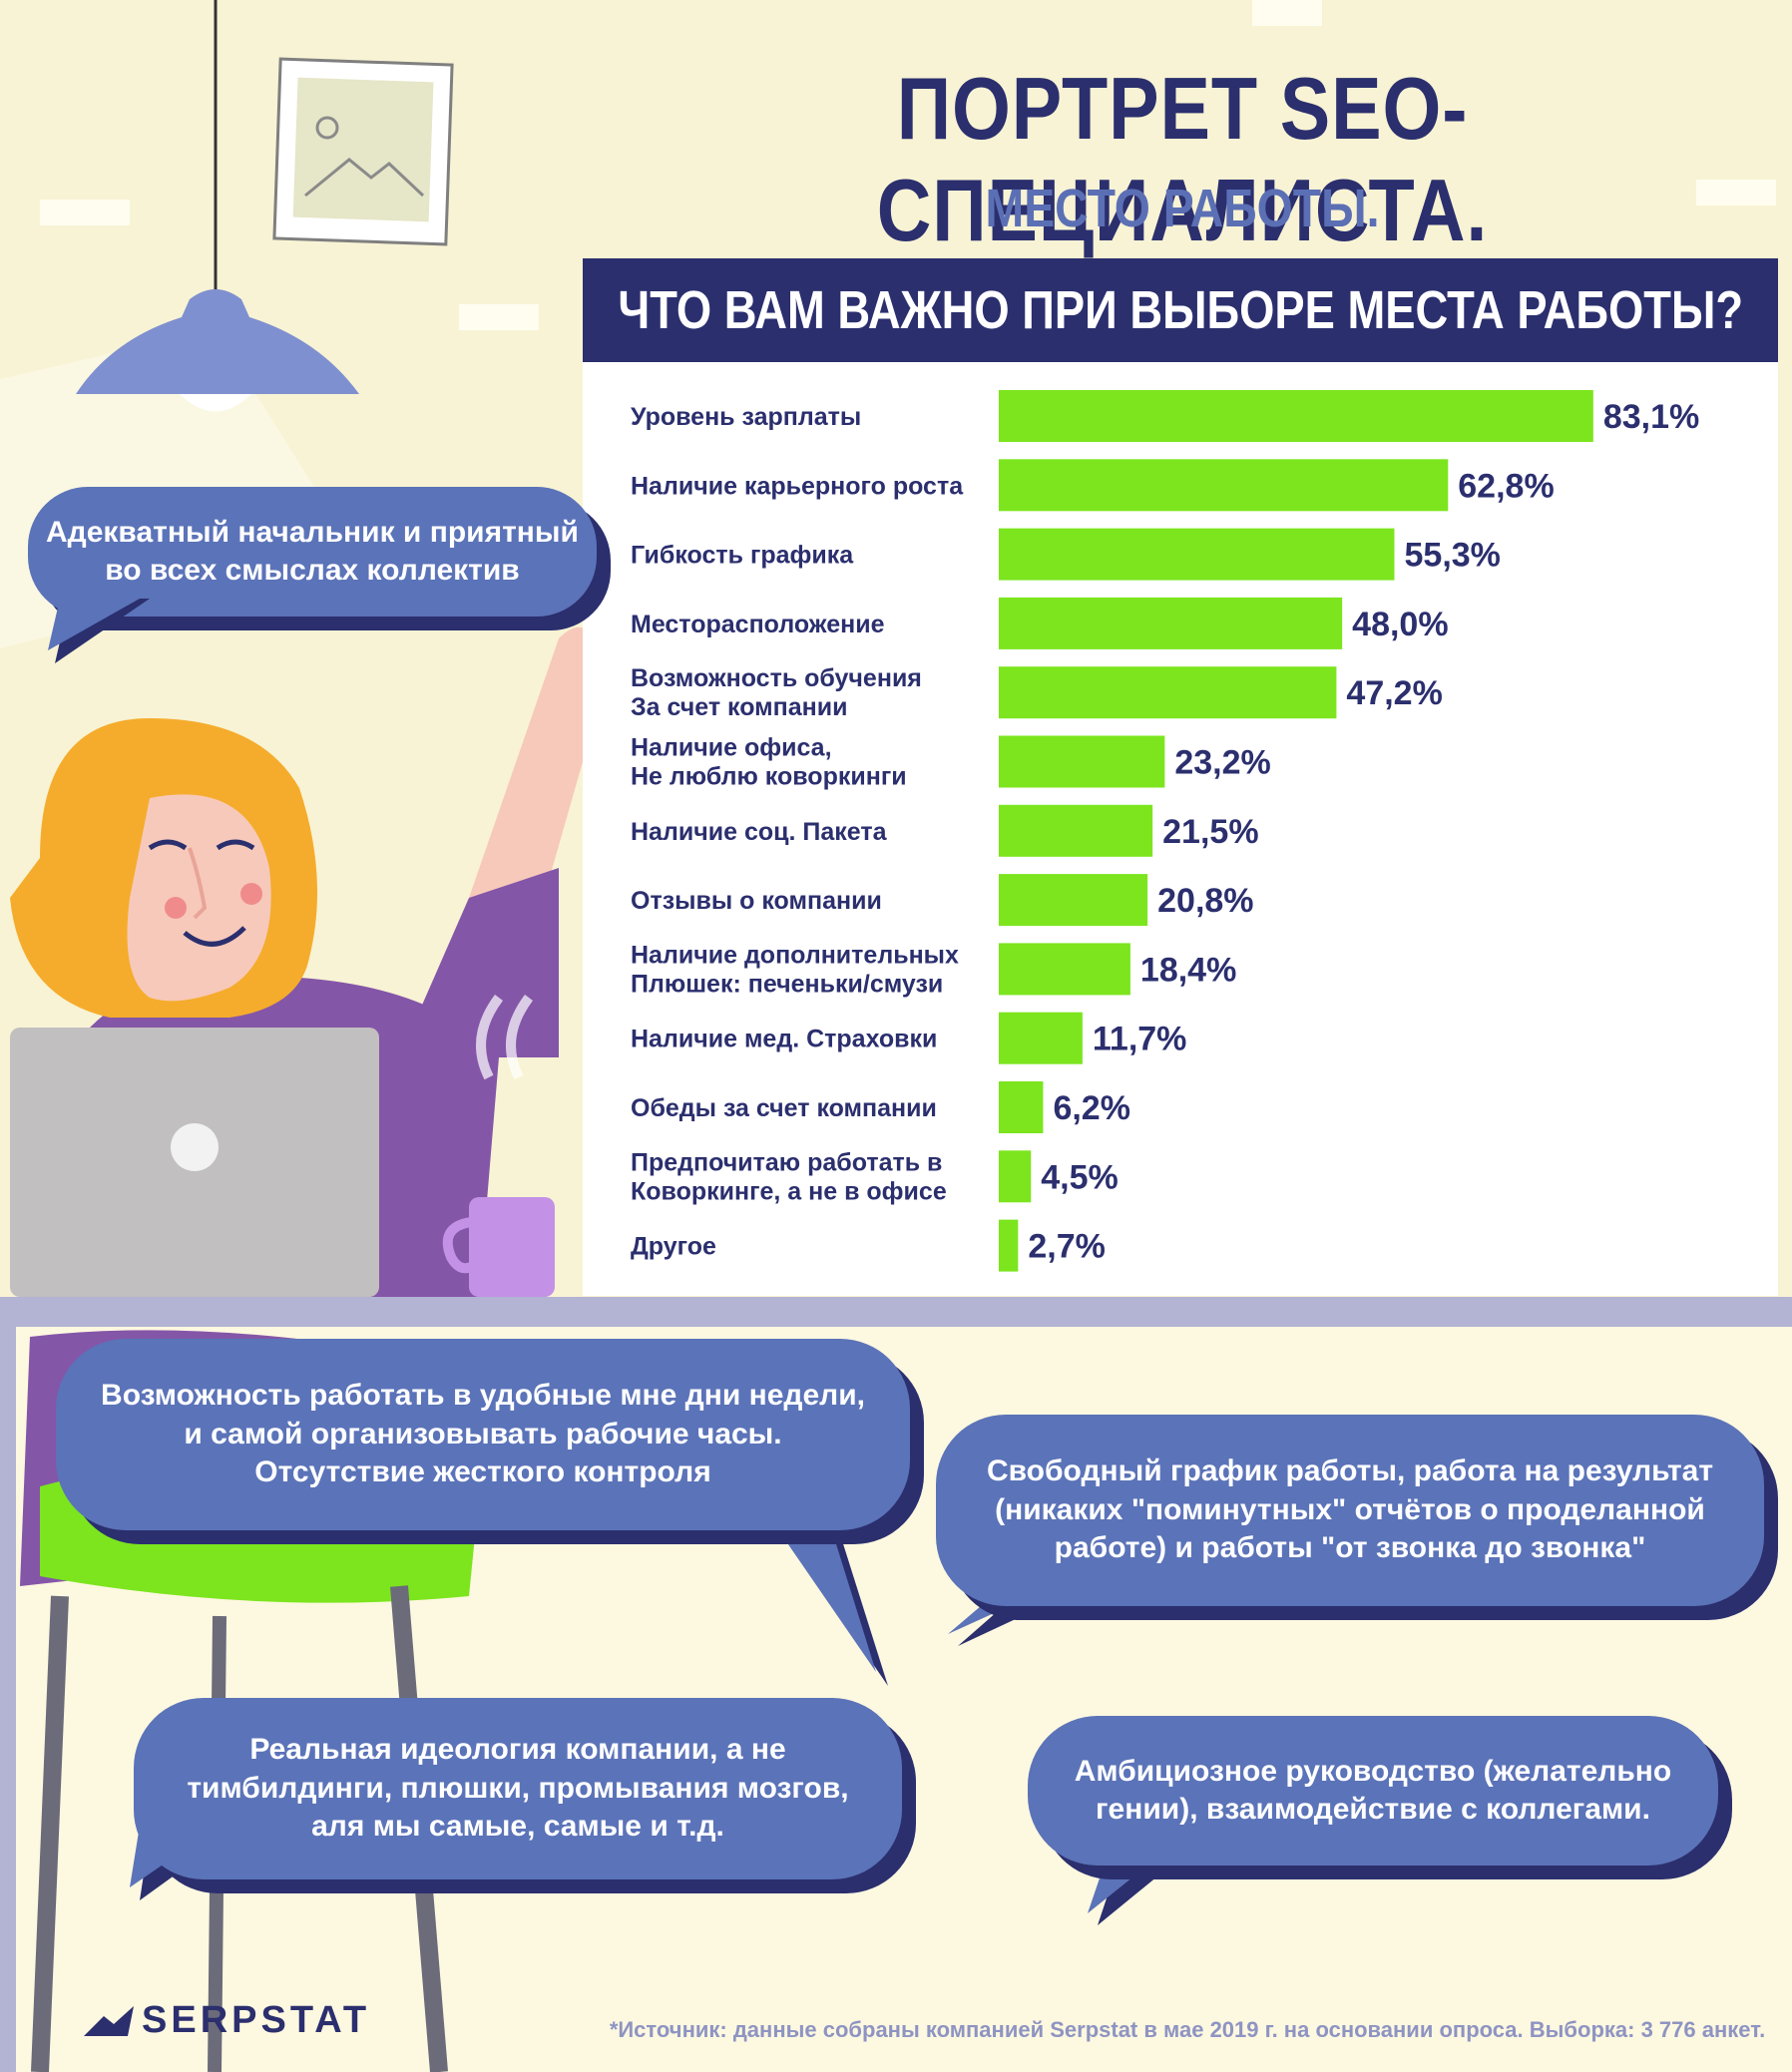 This screenshot has height=2072, width=1792. I want to click on page-title: ПОРТРЕТ SEO-СПЕЦИАЛИСТА., so click(1182, 159).